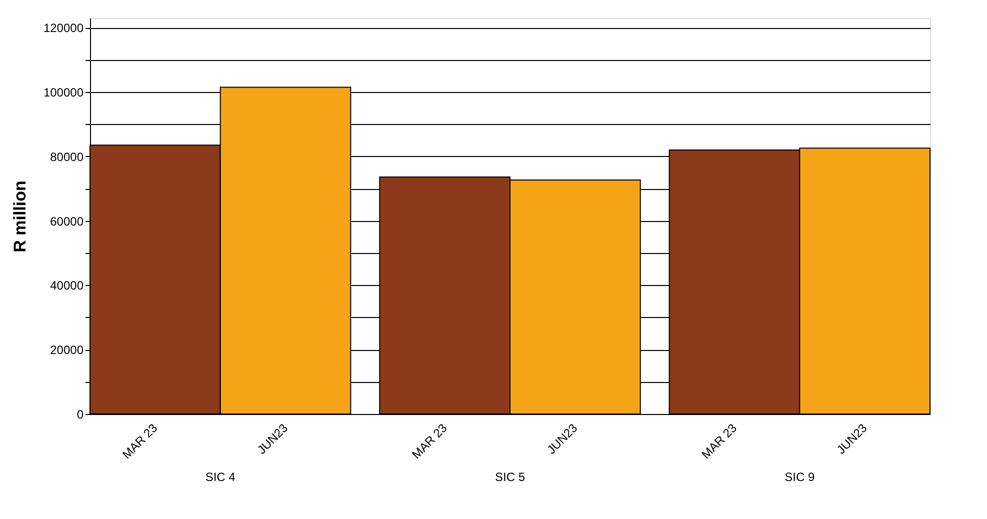 The image size is (987, 519). What do you see at coordinates (63, 93) in the screenshot?
I see `y-tick-label: 100000` at bounding box center [63, 93].